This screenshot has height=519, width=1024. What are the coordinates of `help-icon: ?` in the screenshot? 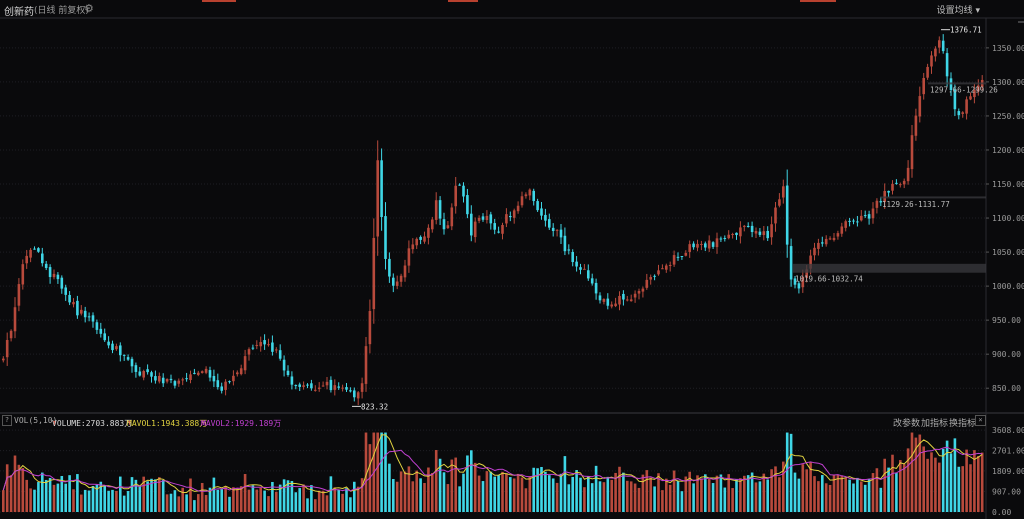 It's located at (7, 420).